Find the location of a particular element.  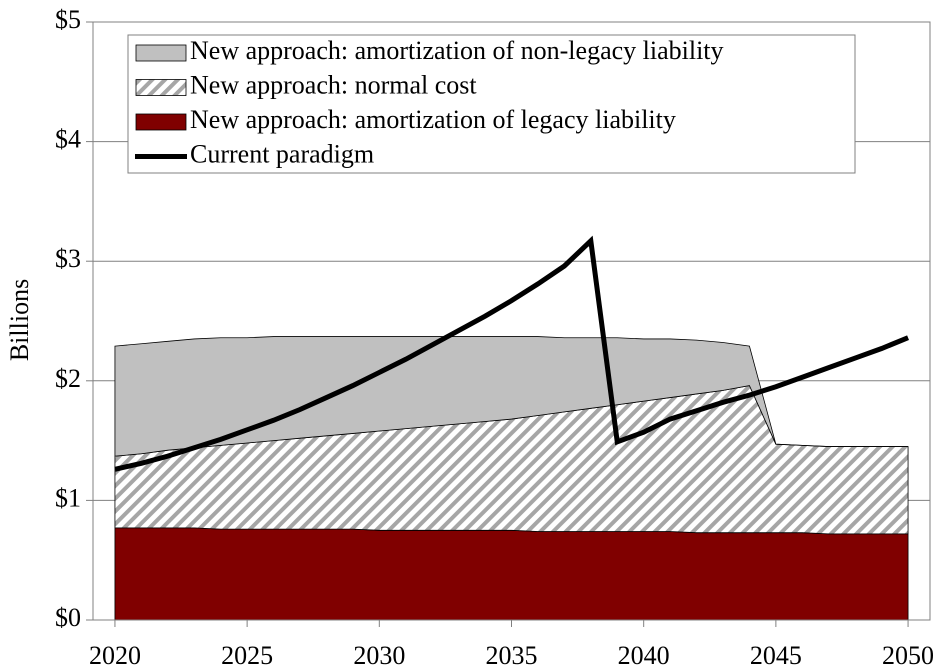

legend-label: New approach: normal cost is located at coordinates (333, 84).